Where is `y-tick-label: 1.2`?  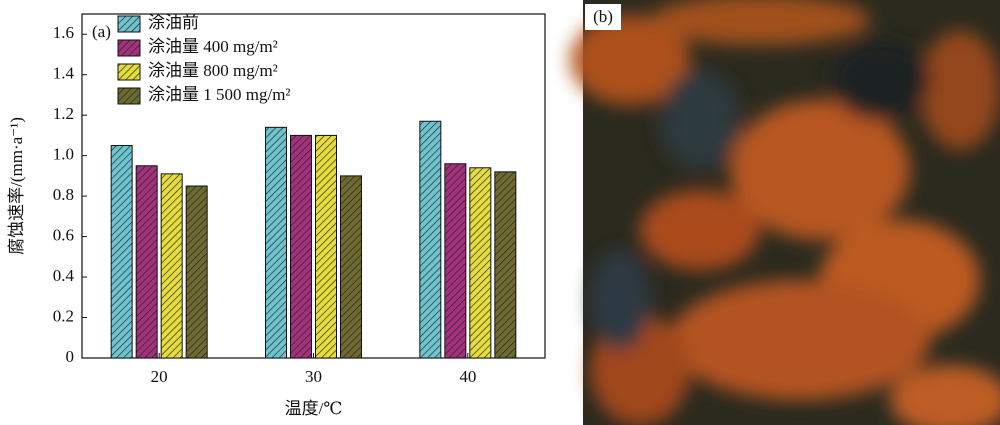
y-tick-label: 1.2 is located at coordinates (63, 113).